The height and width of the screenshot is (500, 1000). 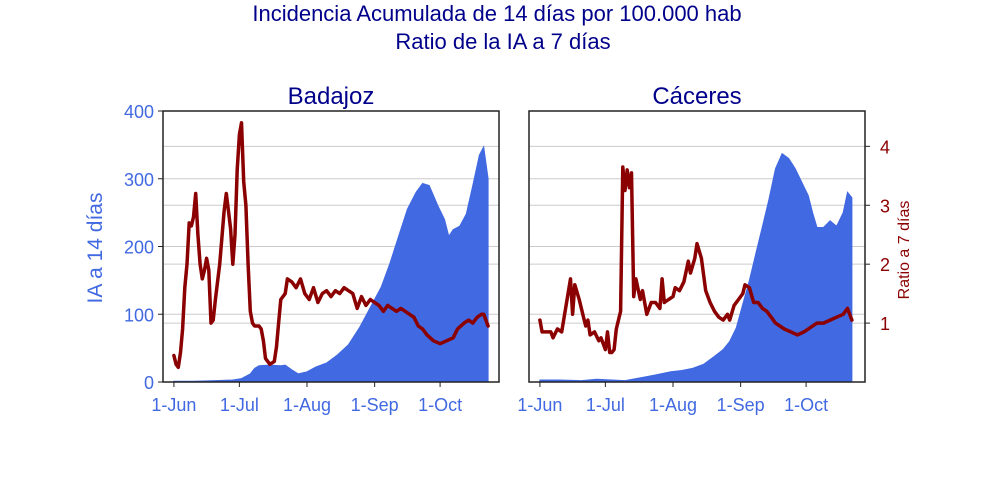 What do you see at coordinates (139, 248) in the screenshot?
I see `y-tick-label: 200` at bounding box center [139, 248].